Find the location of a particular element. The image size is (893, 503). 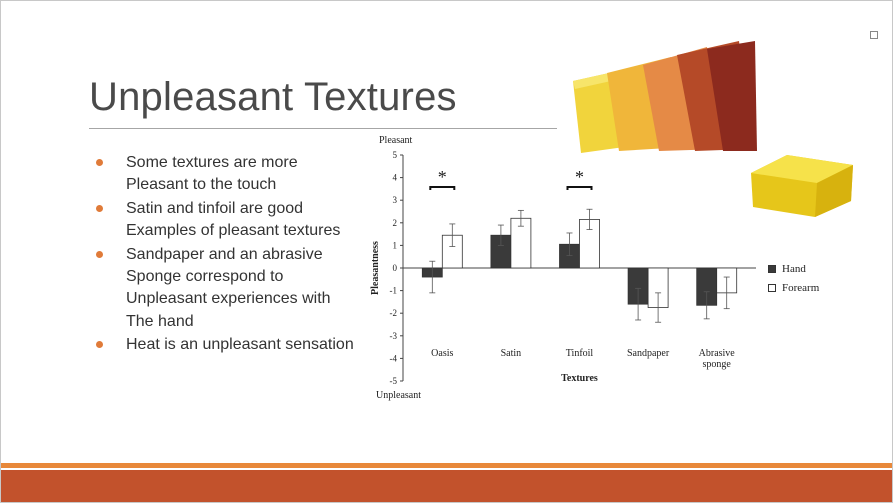

y-tick-label: -2 is located at coordinates (394, 313).